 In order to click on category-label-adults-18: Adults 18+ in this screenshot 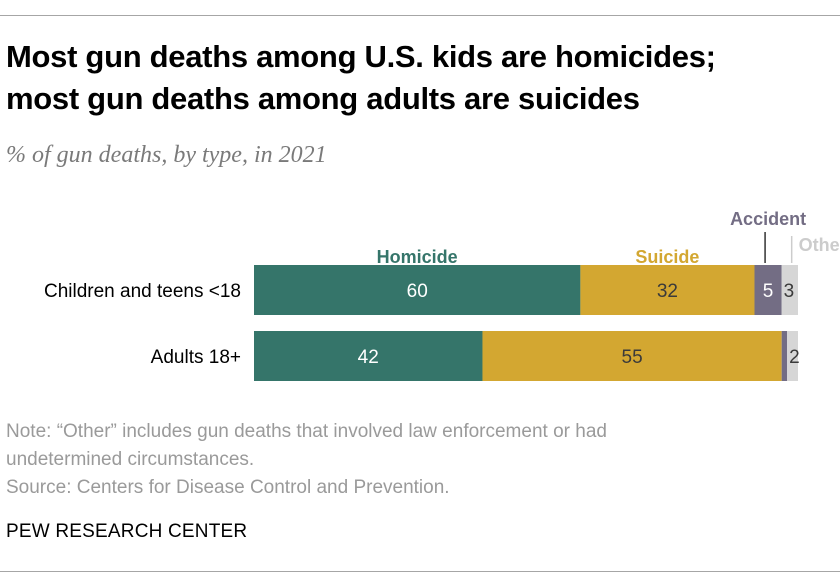, I will do `click(196, 357)`.